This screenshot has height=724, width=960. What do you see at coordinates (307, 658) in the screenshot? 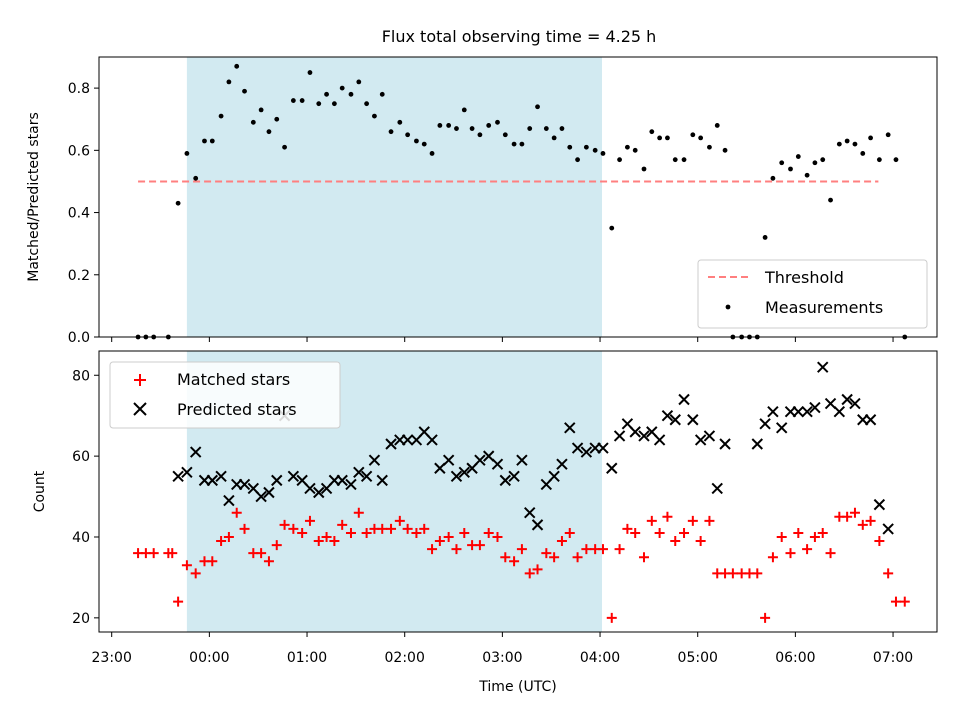
I see `time-xtick-label-2: 01:00` at bounding box center [307, 658].